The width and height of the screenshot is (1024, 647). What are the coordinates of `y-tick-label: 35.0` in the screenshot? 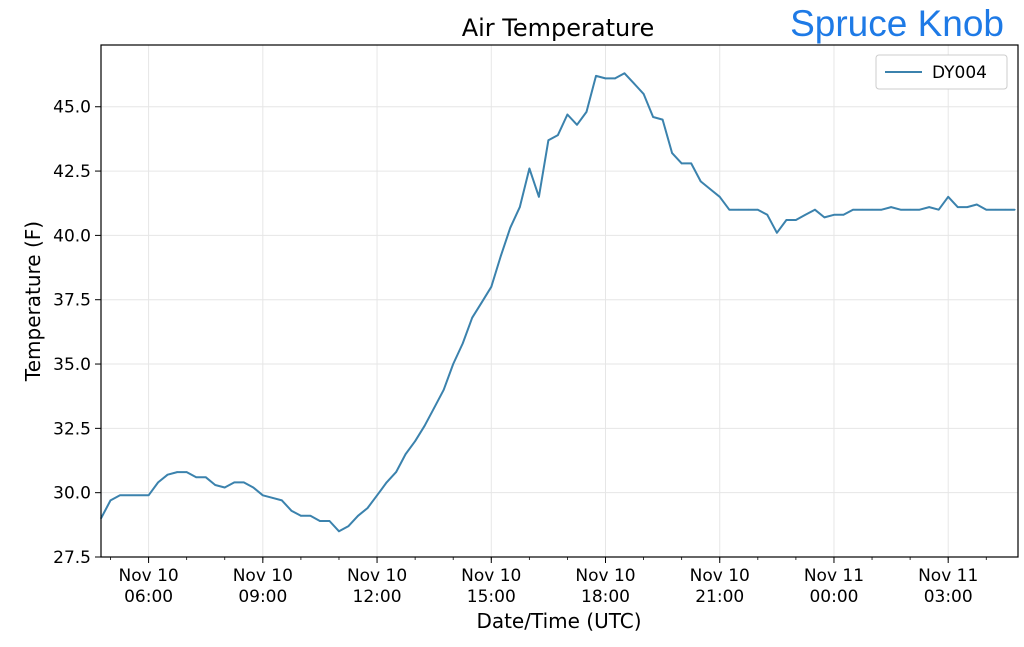 It's located at (72, 365).